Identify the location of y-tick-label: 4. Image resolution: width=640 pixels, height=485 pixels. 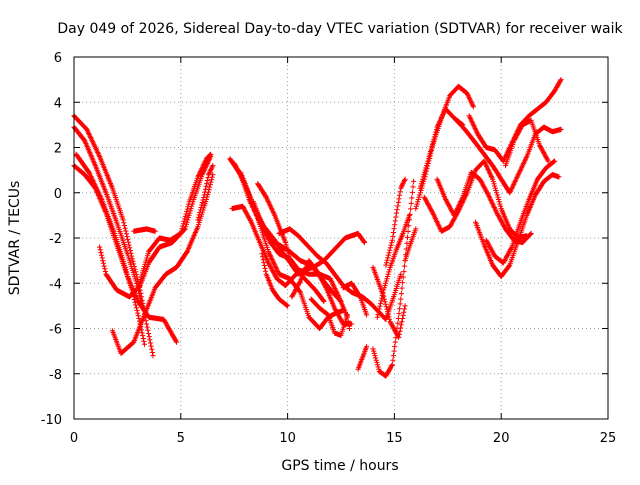
(58, 103).